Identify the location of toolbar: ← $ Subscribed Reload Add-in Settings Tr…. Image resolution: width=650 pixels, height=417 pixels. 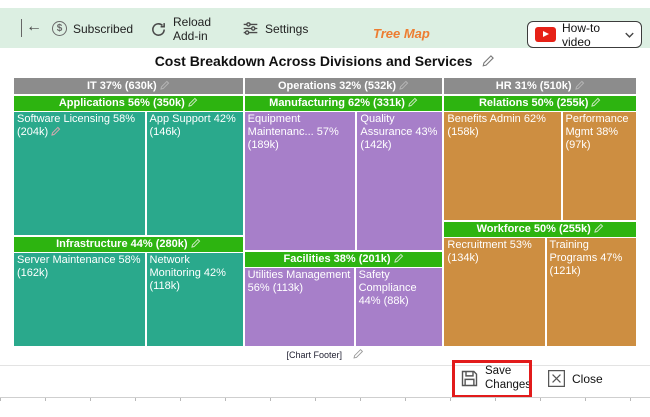
(325, 28).